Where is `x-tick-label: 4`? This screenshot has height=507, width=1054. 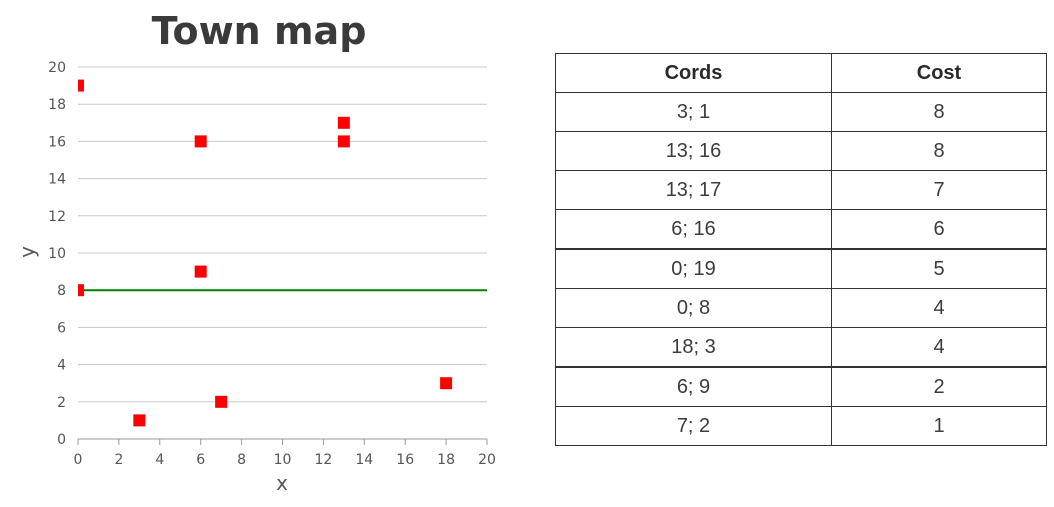 x-tick-label: 4 is located at coordinates (159, 460).